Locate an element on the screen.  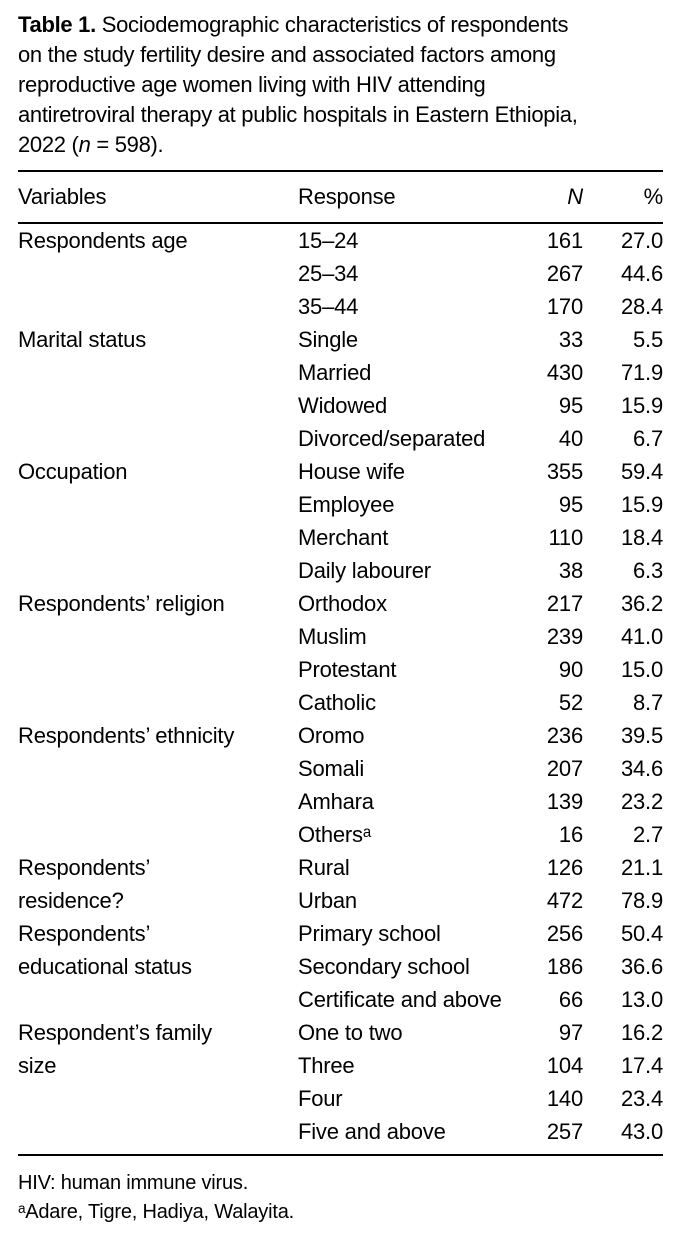
table-caption-label: Table 1. is located at coordinates (57, 24).